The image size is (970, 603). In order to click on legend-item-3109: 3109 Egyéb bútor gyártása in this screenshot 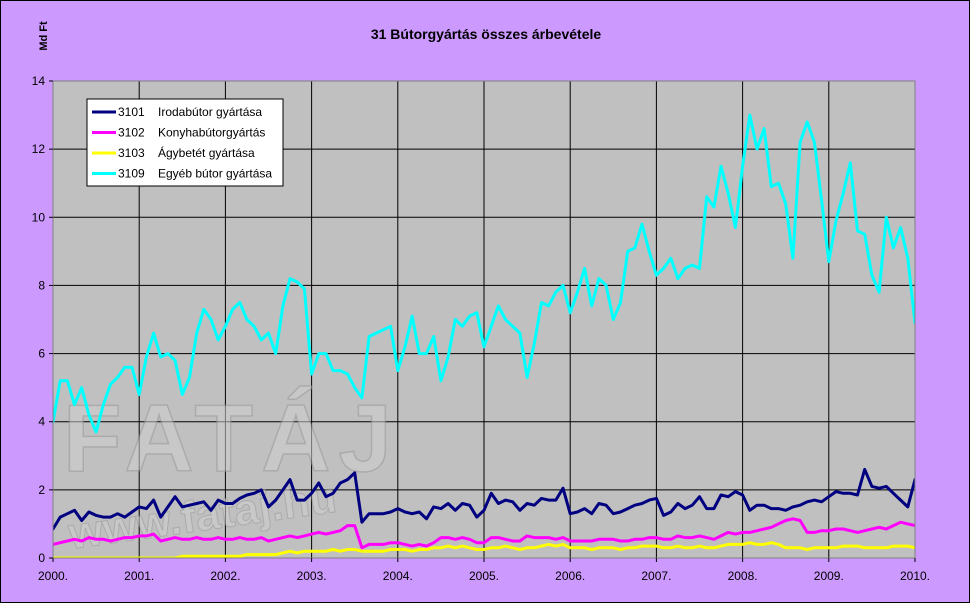, I will do `click(182, 174)`.